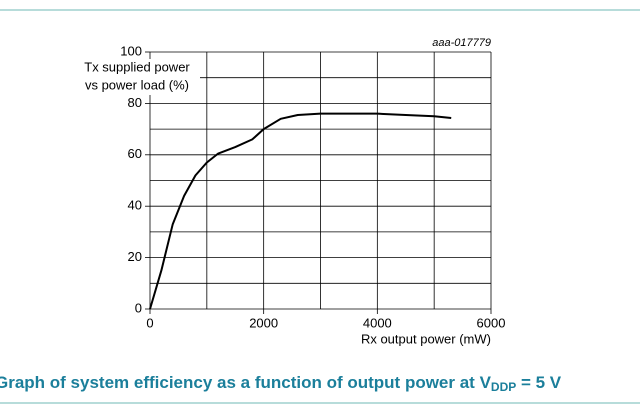  What do you see at coordinates (135, 102) in the screenshot?
I see `y-tick-label: 80` at bounding box center [135, 102].